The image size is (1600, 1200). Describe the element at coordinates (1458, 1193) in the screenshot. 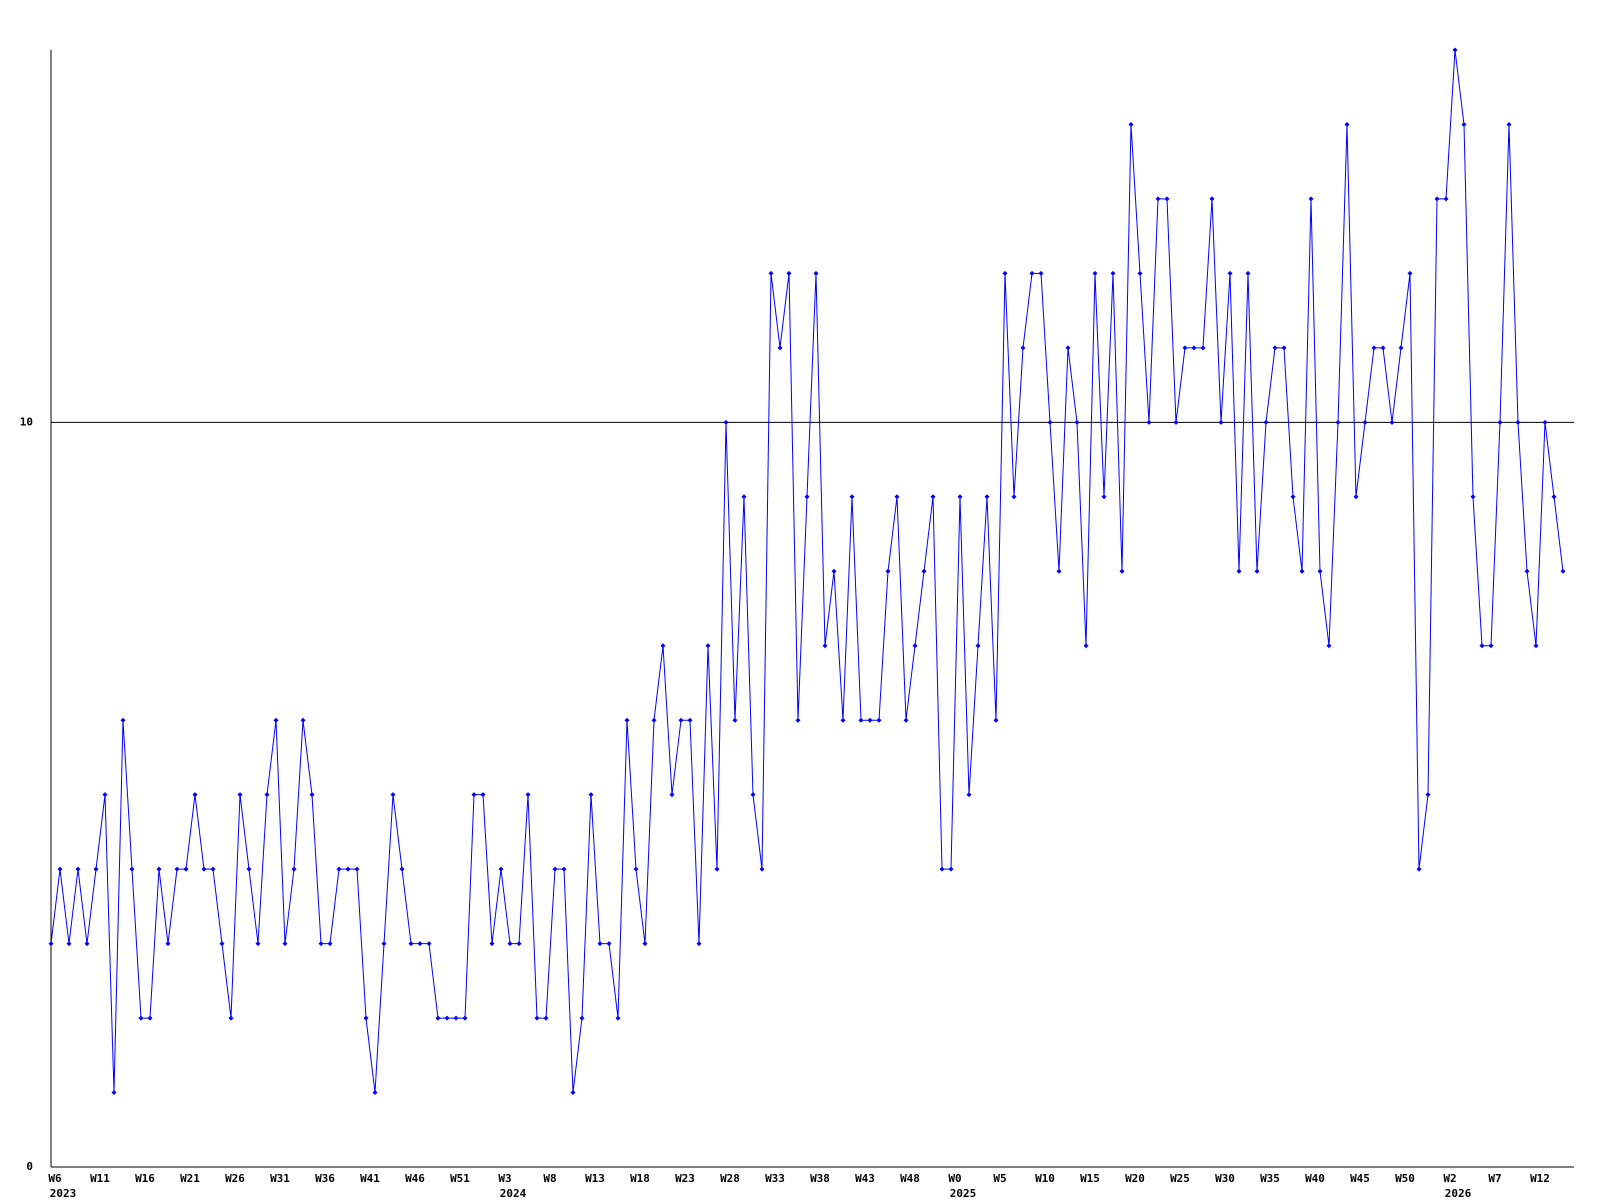

I see `x-year-label: 2026` at that location.